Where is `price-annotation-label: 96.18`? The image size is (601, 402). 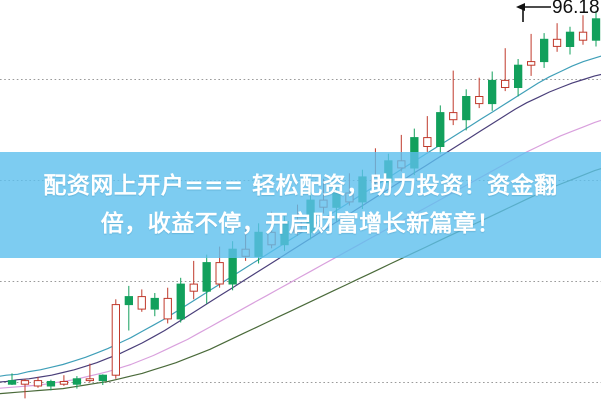 price-annotation-label: 96.18 is located at coordinates (576, 9).